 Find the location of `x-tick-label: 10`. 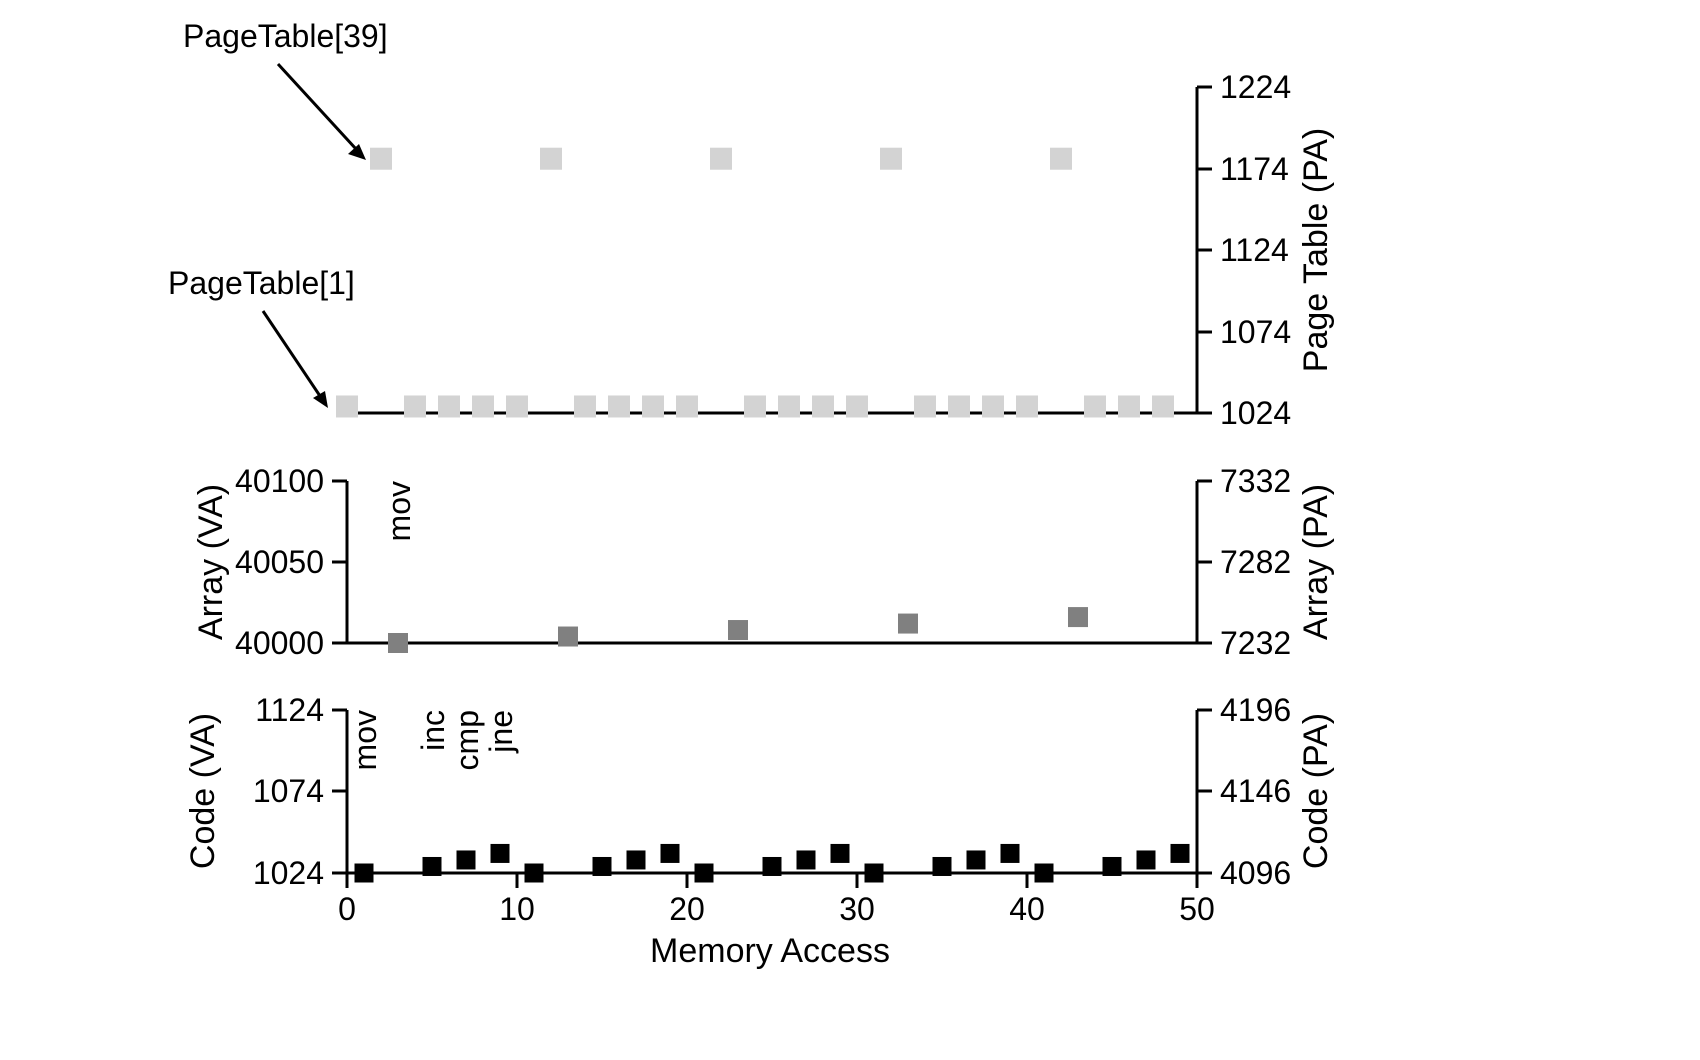

x-tick-label: 10 is located at coordinates (517, 909).